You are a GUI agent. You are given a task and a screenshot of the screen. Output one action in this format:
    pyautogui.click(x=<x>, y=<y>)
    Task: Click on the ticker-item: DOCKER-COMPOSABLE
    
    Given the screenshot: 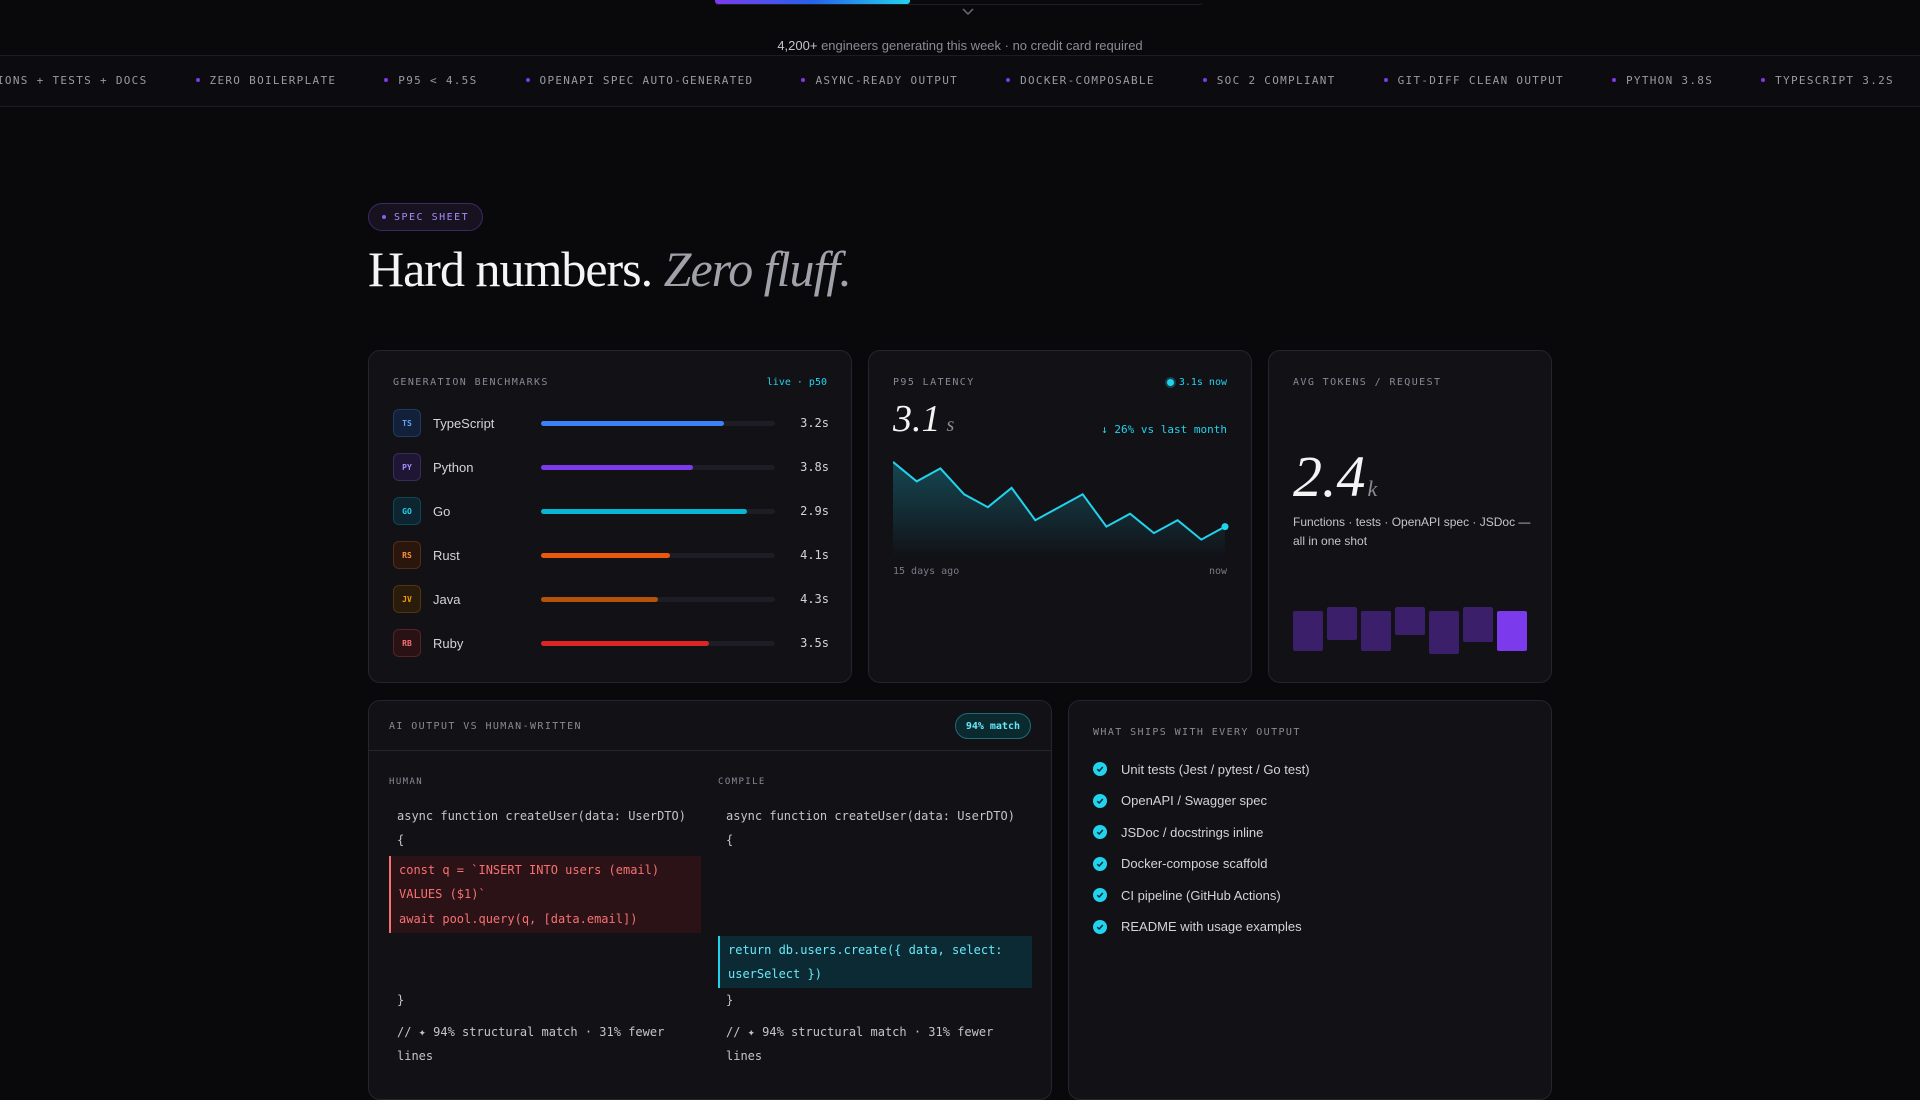 What is the action you would take?
    pyautogui.click(x=1080, y=80)
    